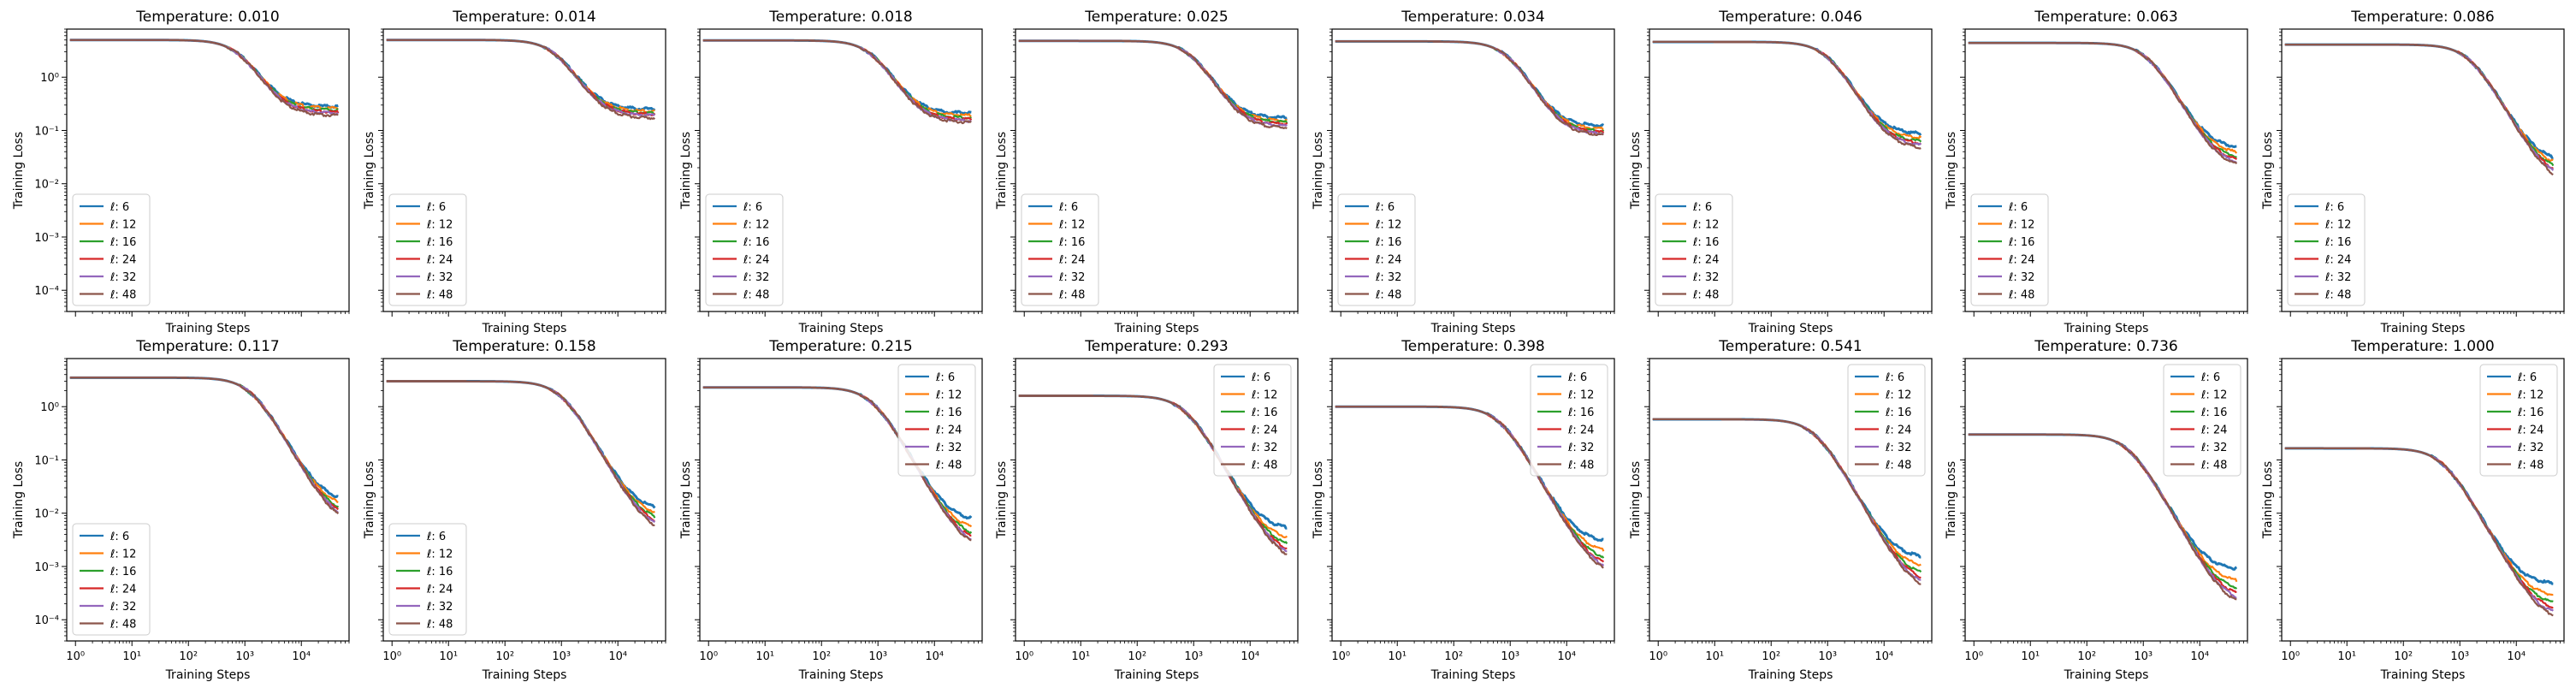  Describe the element at coordinates (1156, 346) in the screenshot. I see `subplot-title: Temperature: 0.293` at that location.